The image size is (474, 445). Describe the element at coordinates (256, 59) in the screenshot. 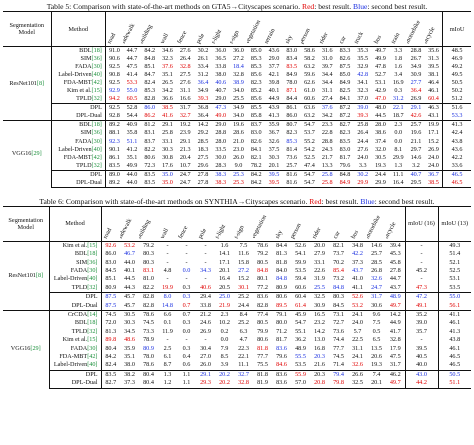

I see `value-cell: 85.3` at that location.